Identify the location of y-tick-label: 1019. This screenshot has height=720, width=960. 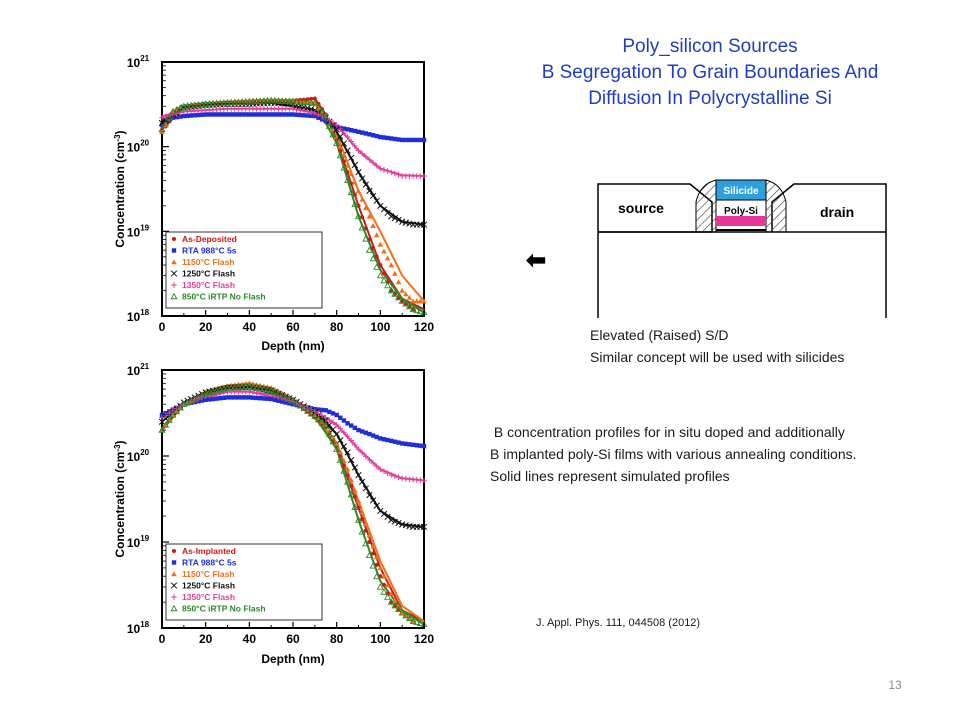
(138, 542).